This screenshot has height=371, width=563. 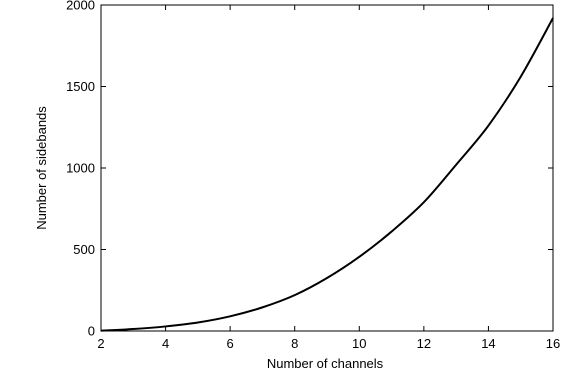 I want to click on y-axis-label: Number of sidebands, so click(x=41, y=168).